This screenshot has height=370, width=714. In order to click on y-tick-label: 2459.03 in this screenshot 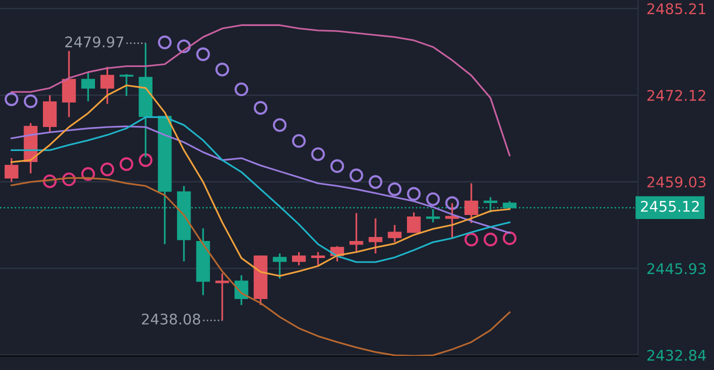, I will do `click(676, 182)`.